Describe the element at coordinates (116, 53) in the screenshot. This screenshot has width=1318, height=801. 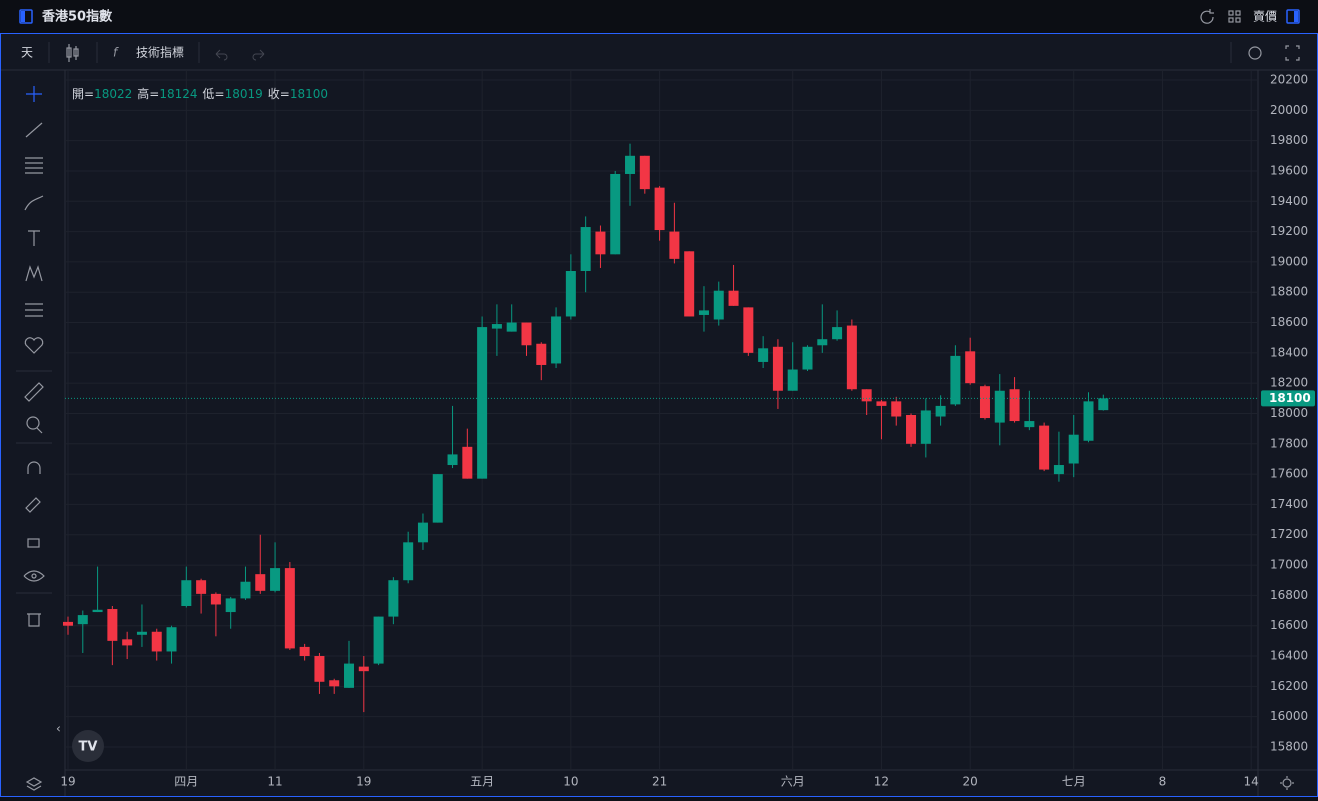
I see `fx-icon: f` at that location.